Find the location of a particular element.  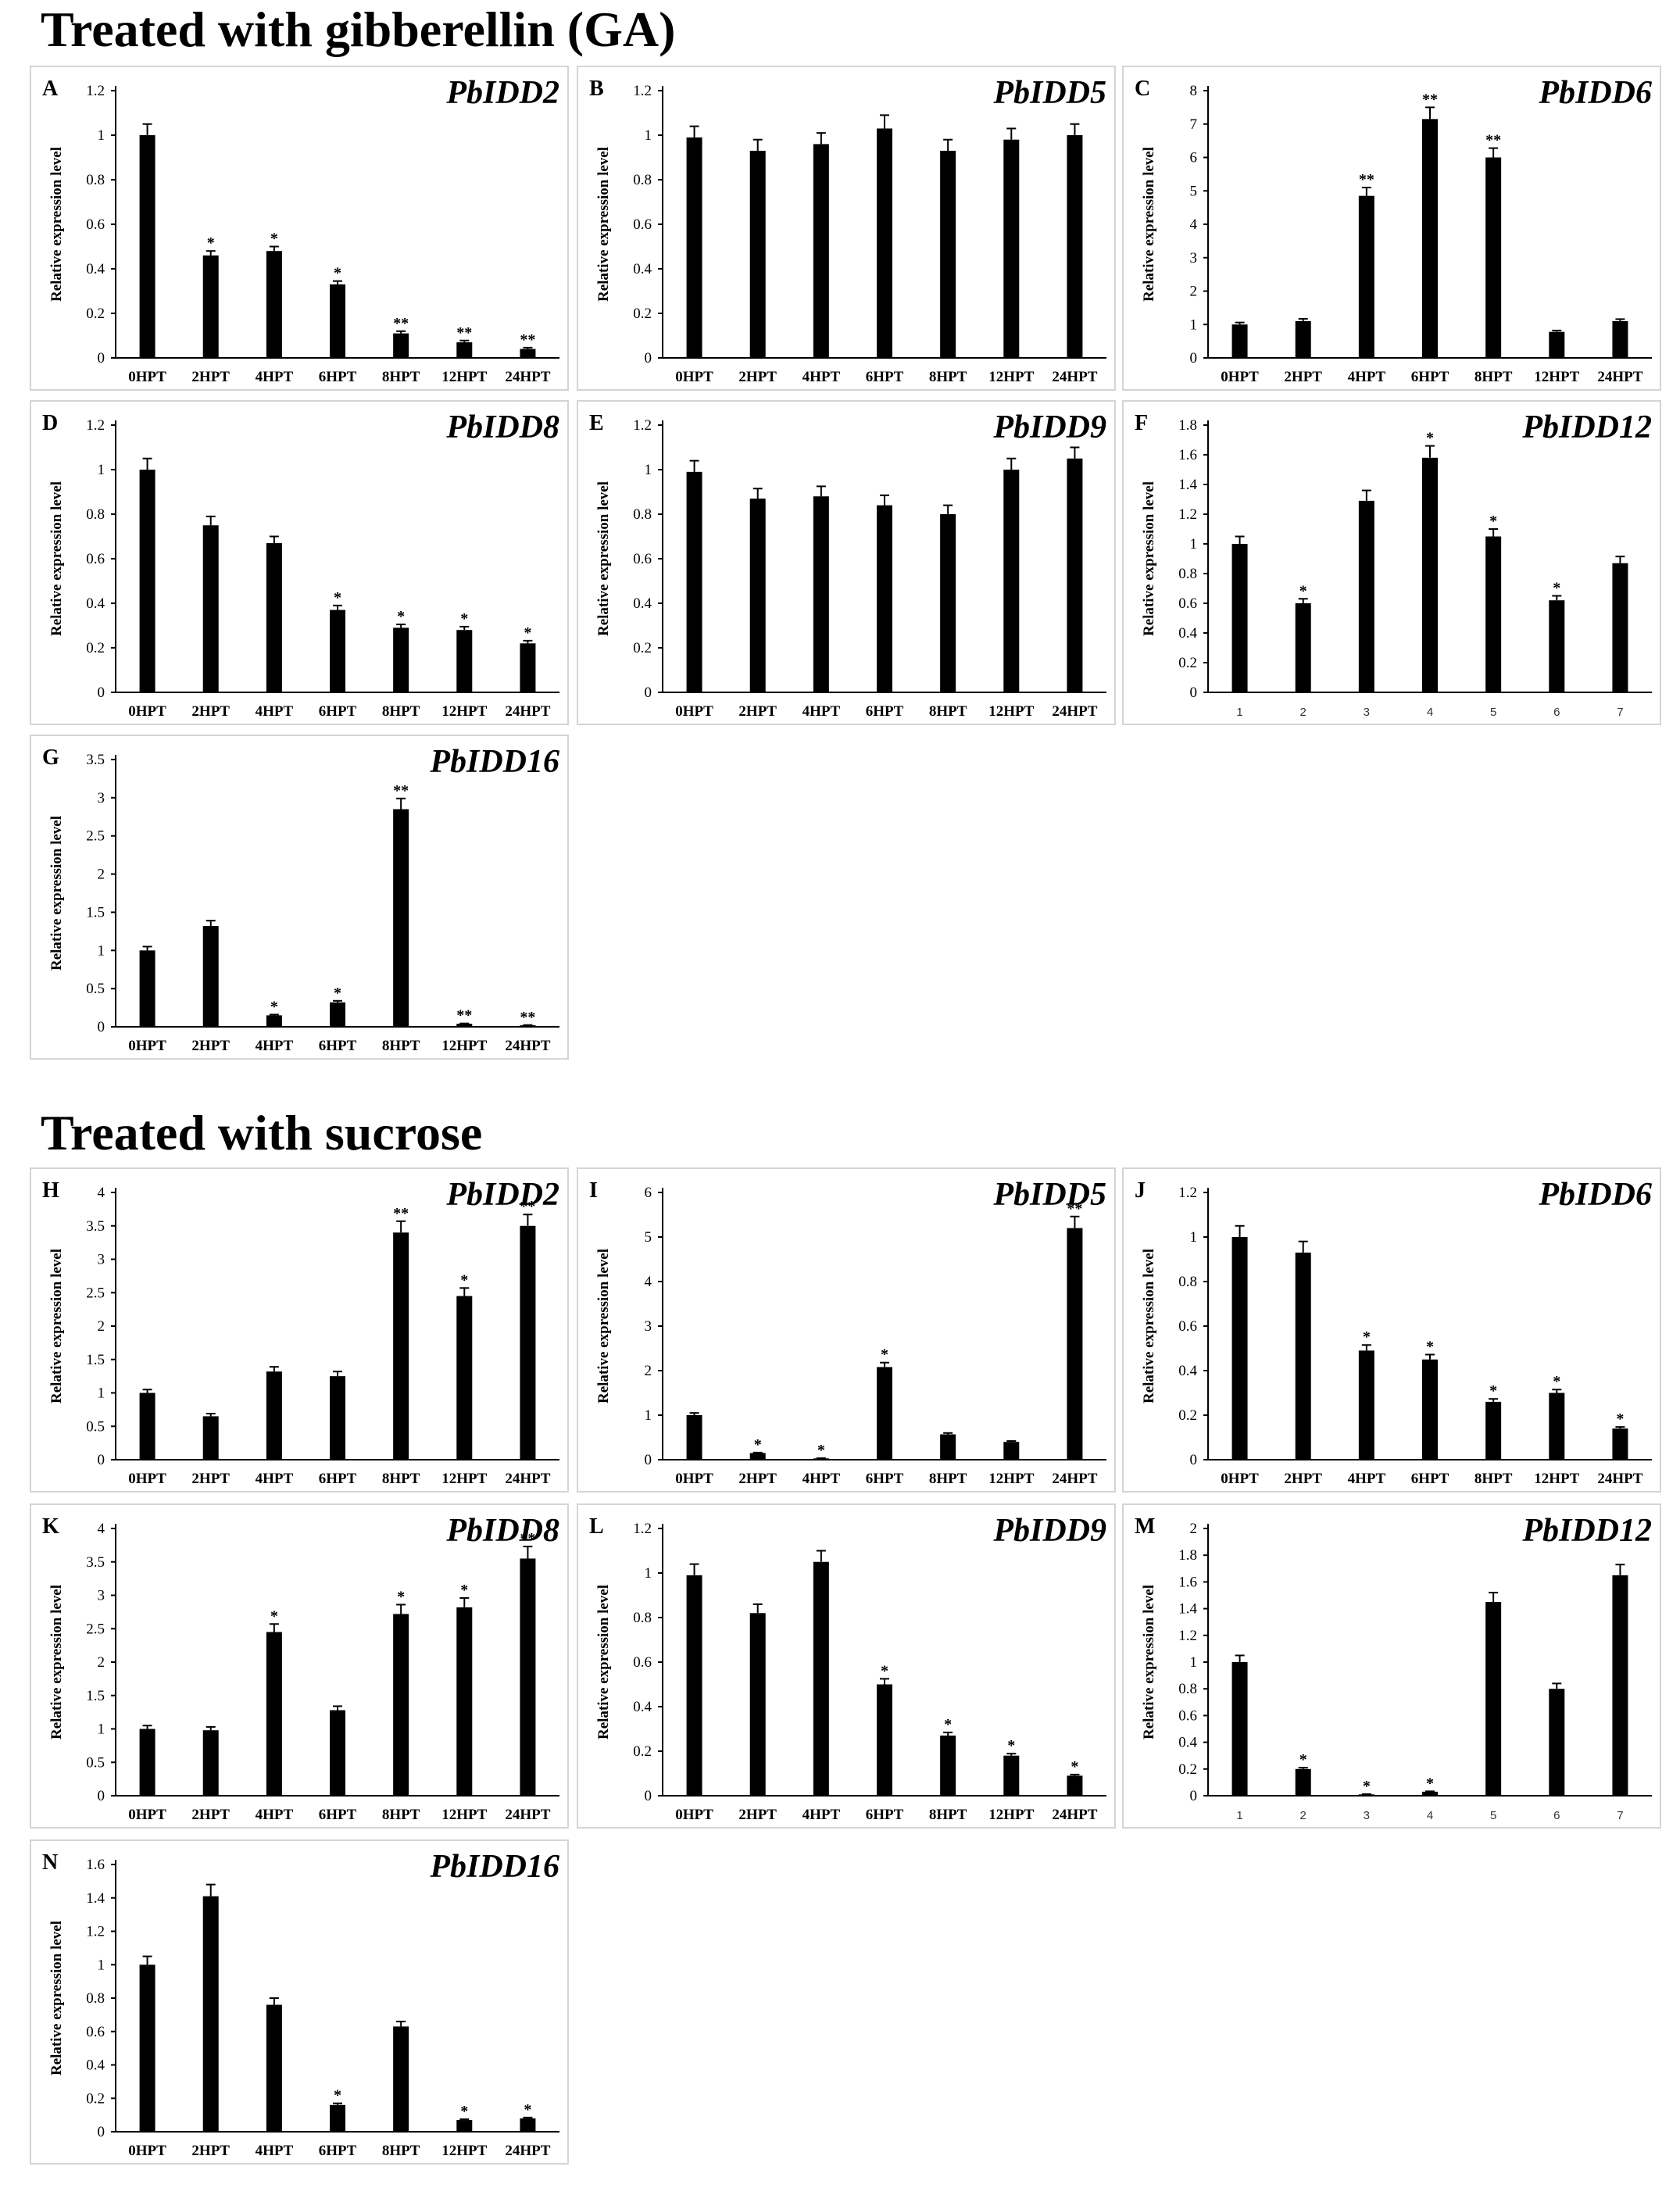

y-tick-label: 1 is located at coordinates (101, 136).